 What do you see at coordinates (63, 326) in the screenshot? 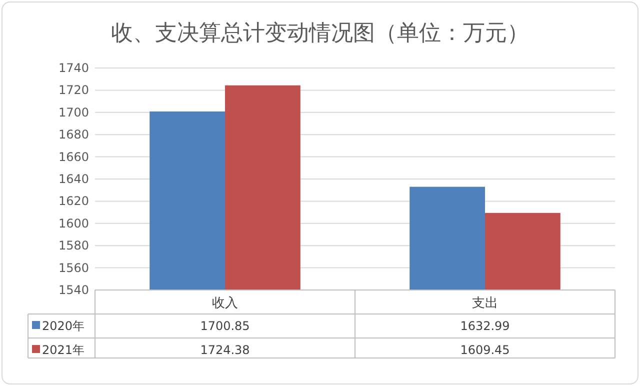
I see `legend-label: 2020年` at bounding box center [63, 326].